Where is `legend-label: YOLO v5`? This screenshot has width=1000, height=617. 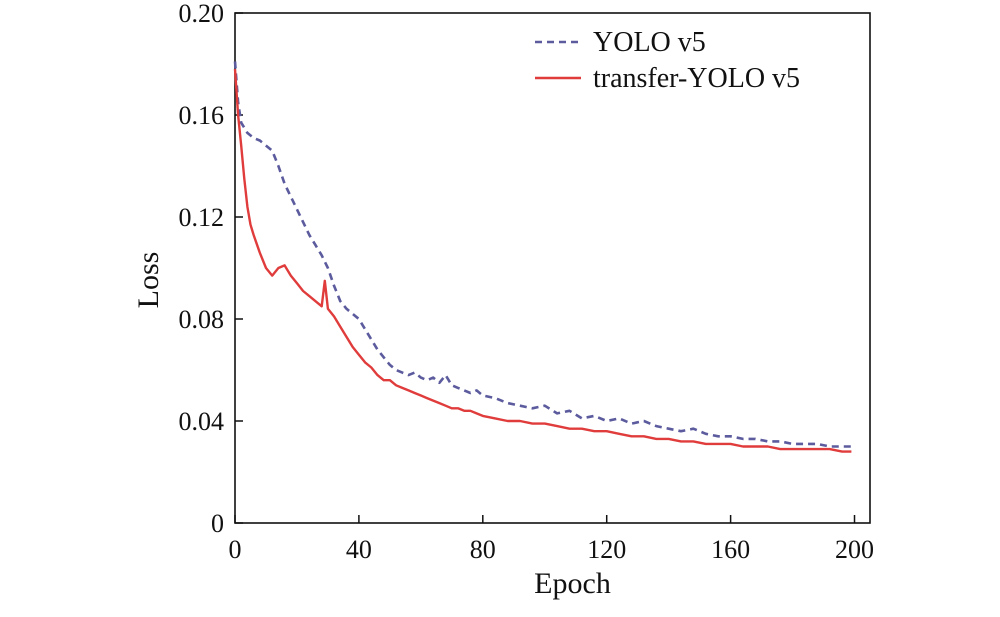
legend-label: YOLO v5 is located at coordinates (649, 42).